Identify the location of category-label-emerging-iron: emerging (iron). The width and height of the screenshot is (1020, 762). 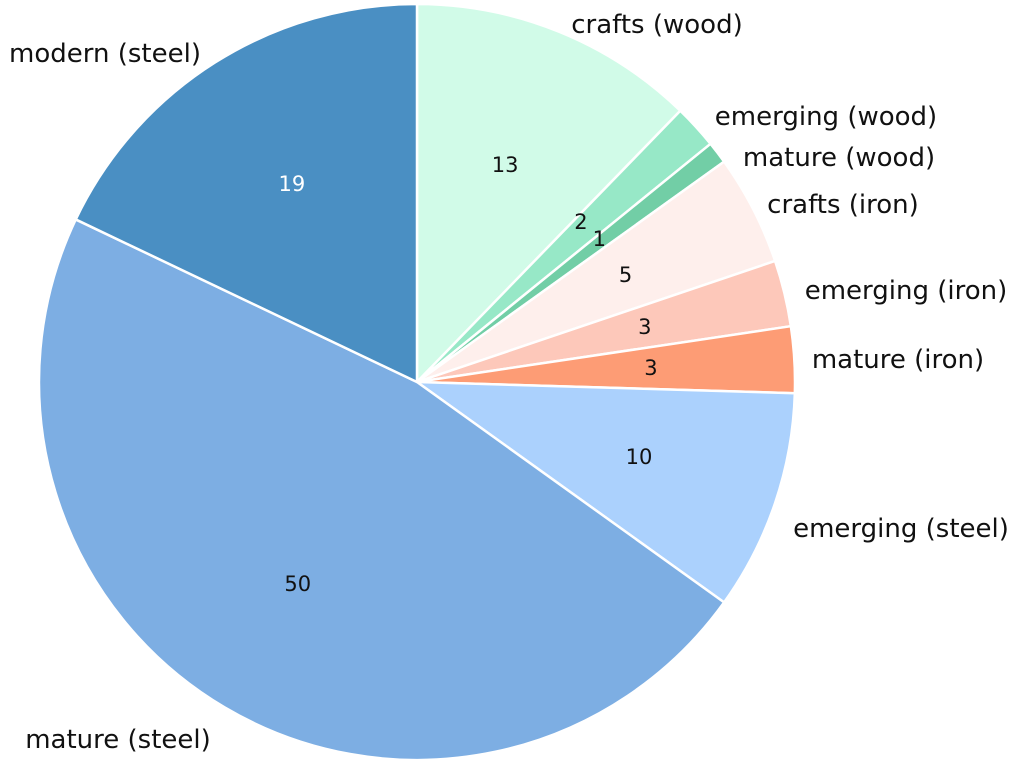
(906, 291).